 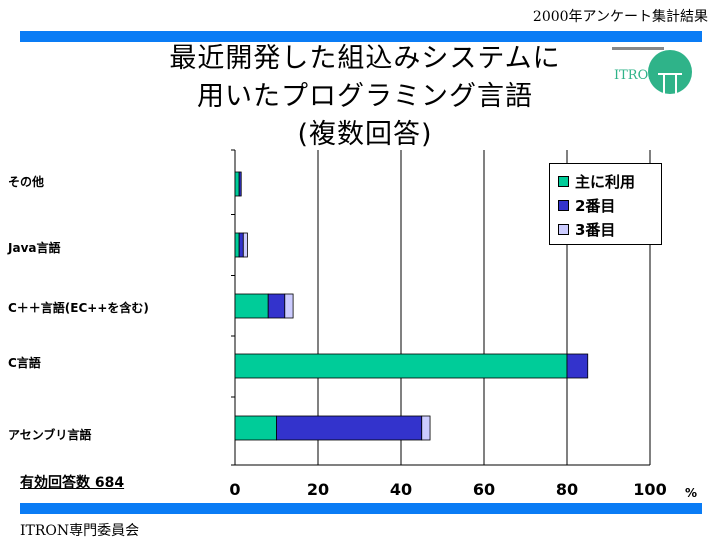 I want to click on chart-legend: 主に利用 2番目 3番目, so click(x=605, y=204).